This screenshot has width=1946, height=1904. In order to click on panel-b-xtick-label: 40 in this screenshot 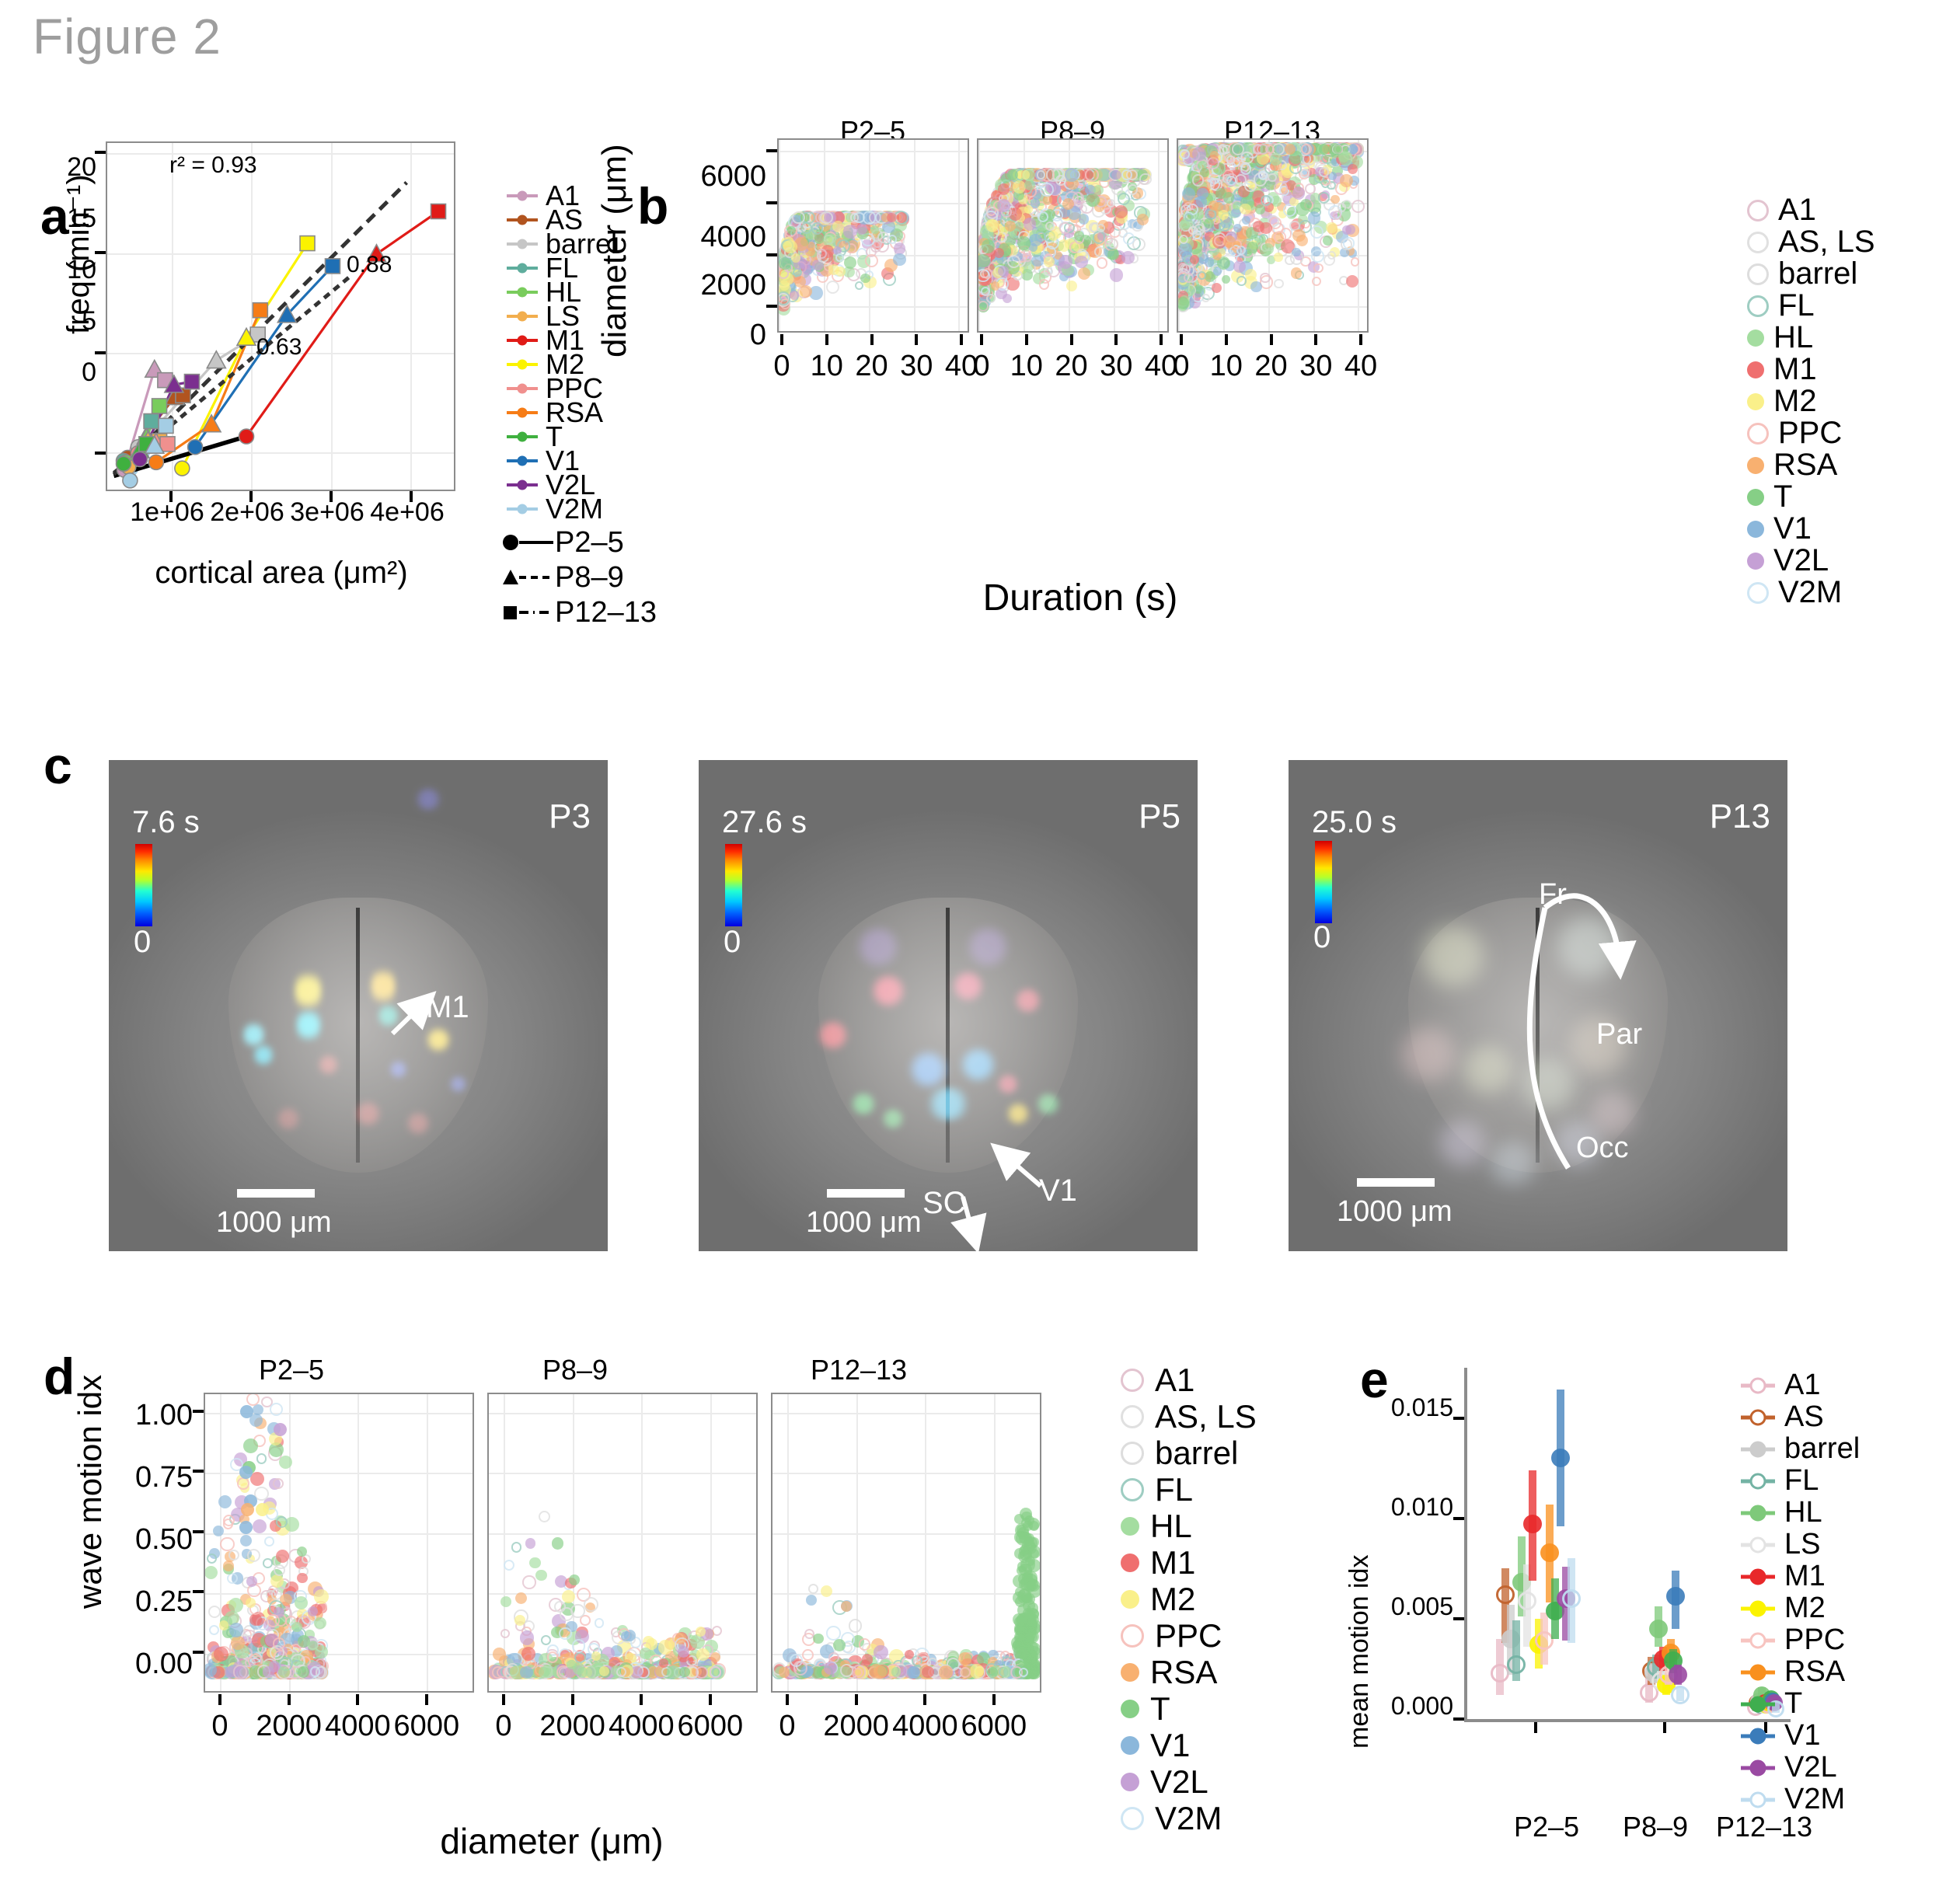, I will do `click(1361, 366)`.